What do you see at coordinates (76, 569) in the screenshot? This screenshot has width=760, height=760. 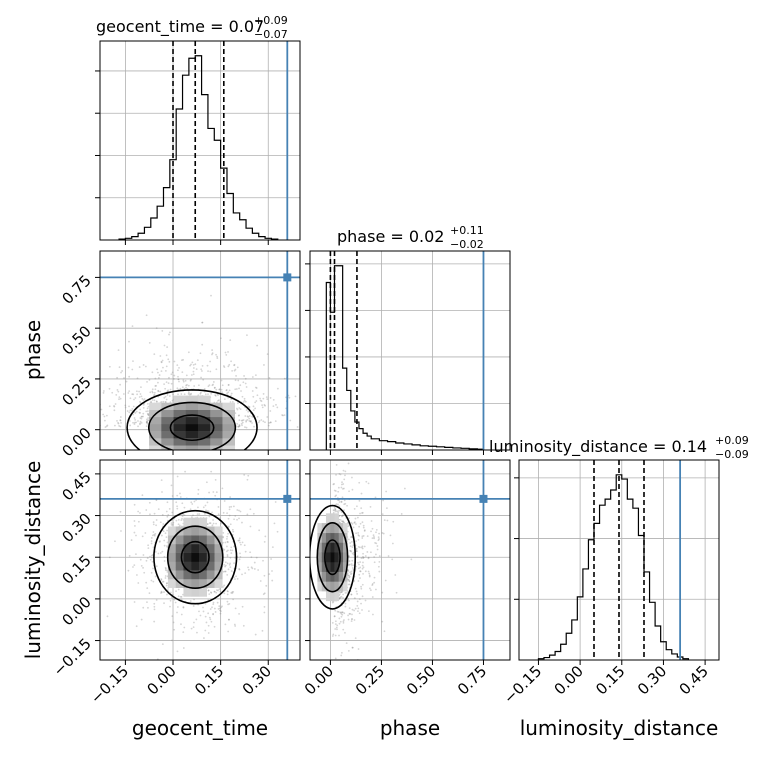 I see `ytick-label: 0.15` at bounding box center [76, 569].